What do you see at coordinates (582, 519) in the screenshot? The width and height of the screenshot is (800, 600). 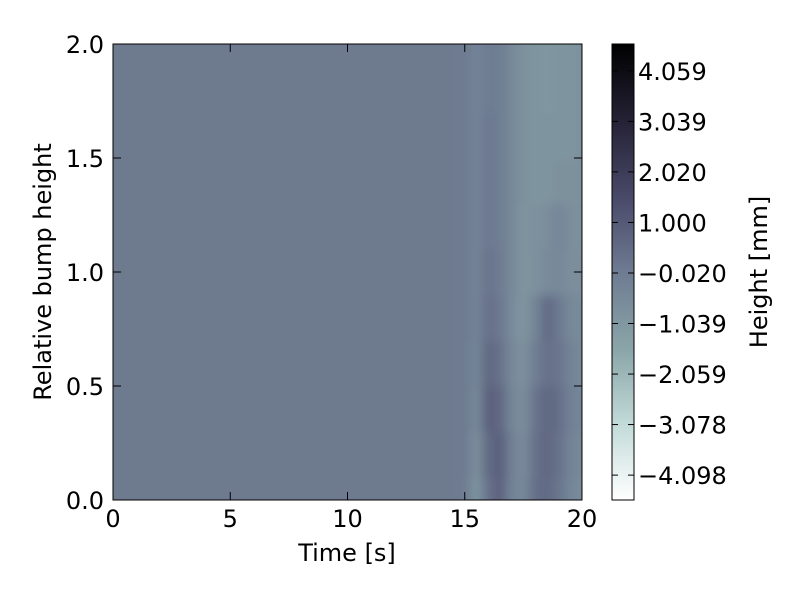 I see `x-tick-label: 20` at bounding box center [582, 519].